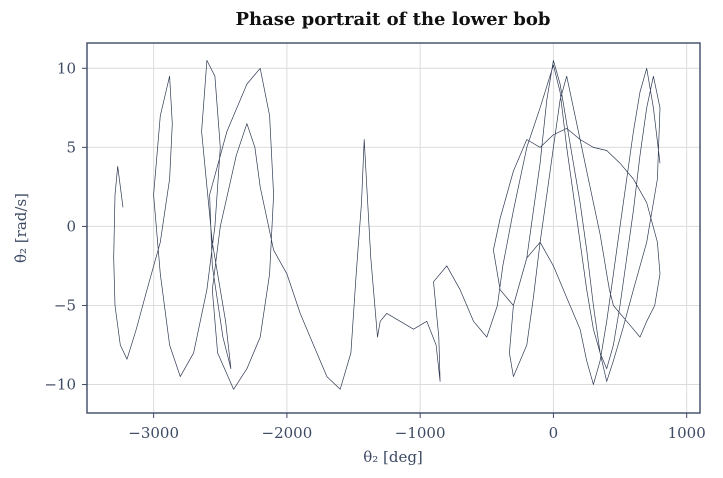 The width and height of the screenshot is (723, 478). I want to click on x-axis-label: θ₂ [deg], so click(393, 457).